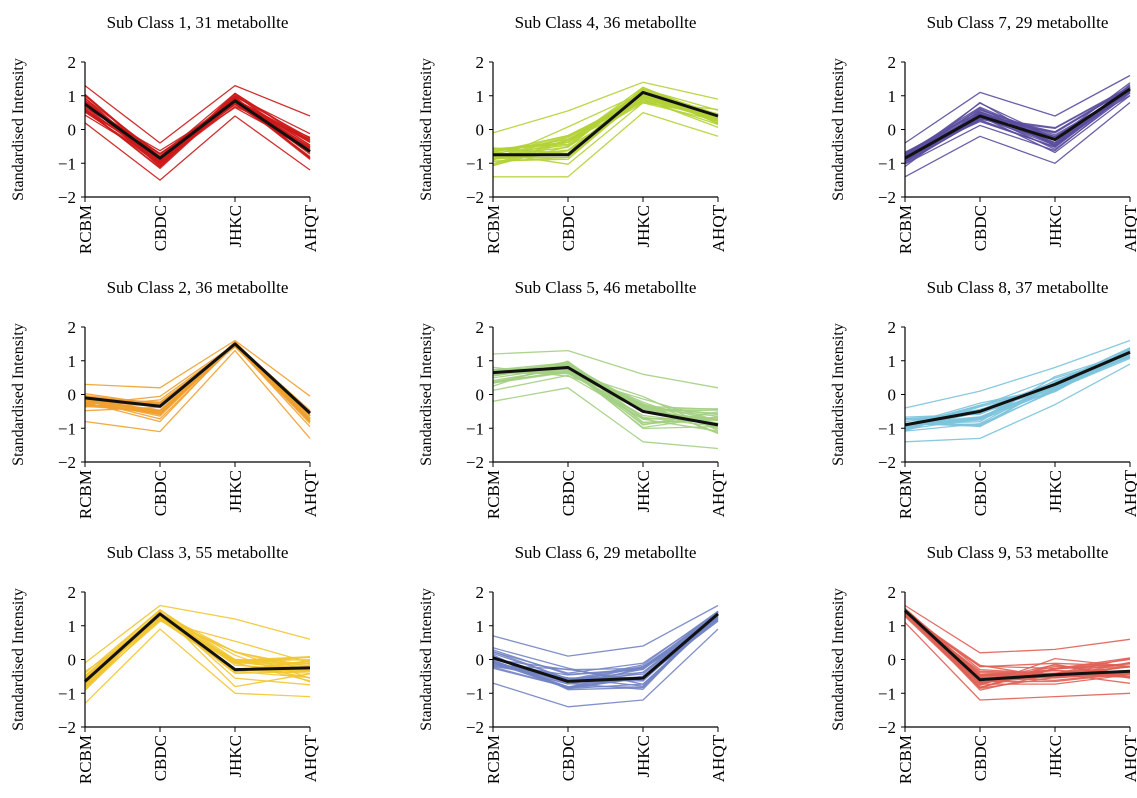 The height and width of the screenshot is (798, 1137). What do you see at coordinates (160, 228) in the screenshot?
I see `chart1-x-tick-label: CBDC` at bounding box center [160, 228].